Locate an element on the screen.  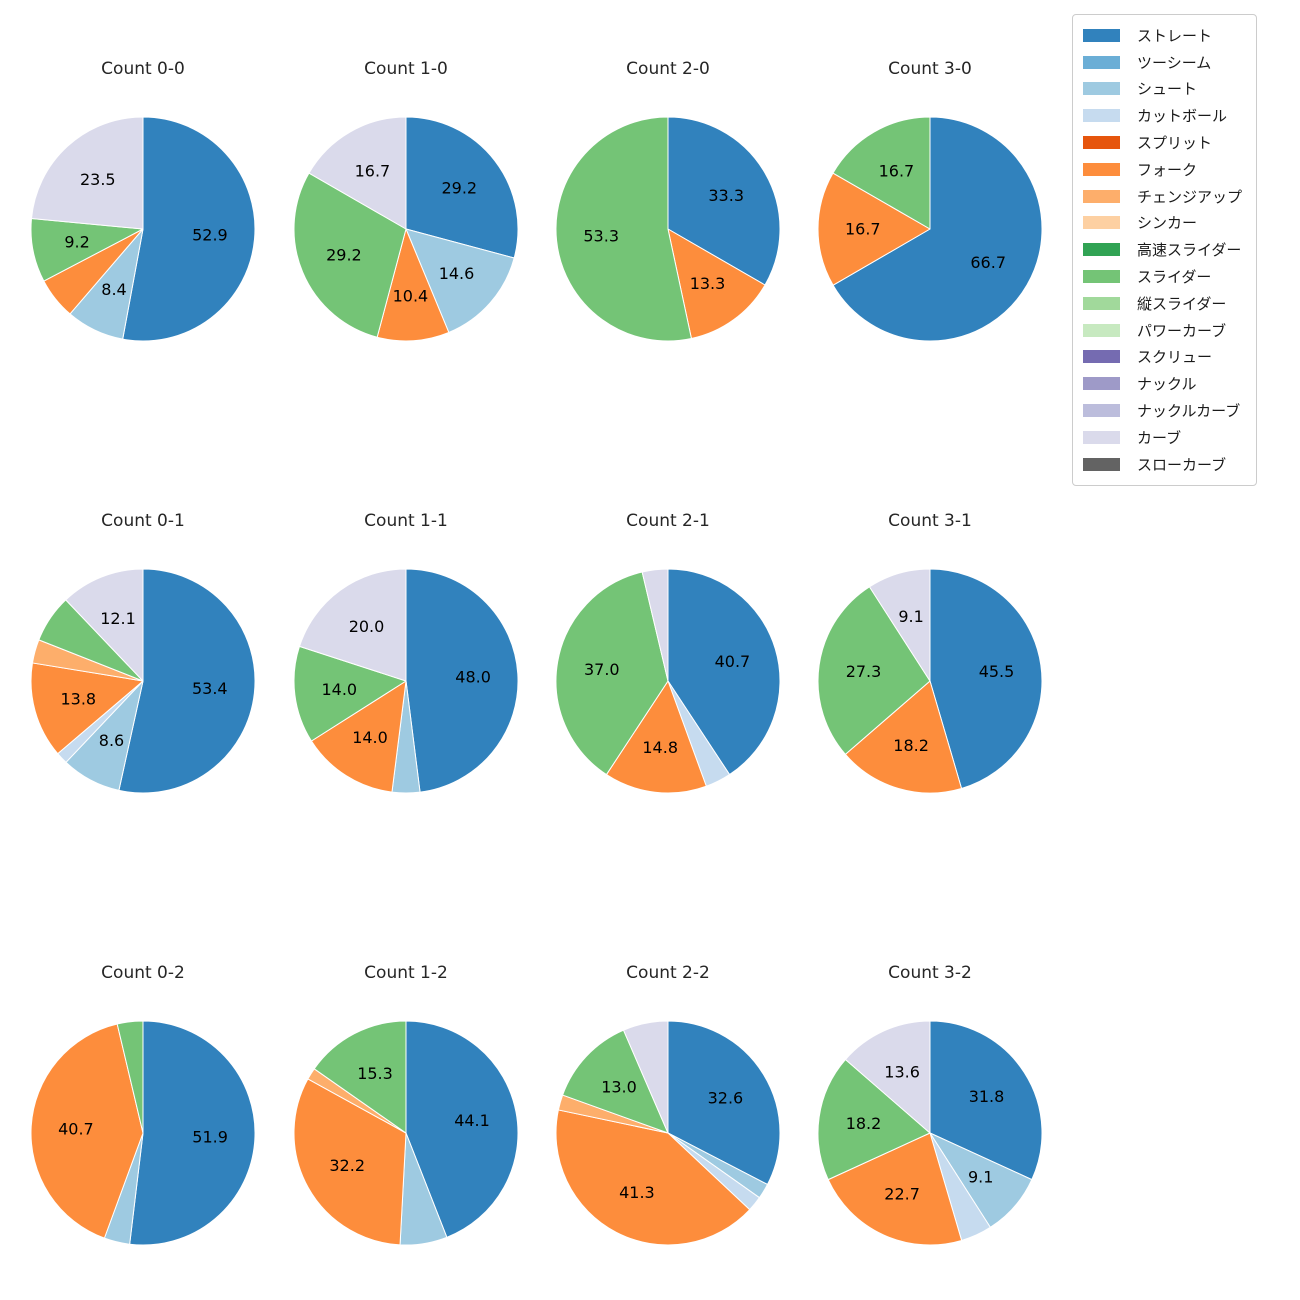
legend-item: パワーカーブ is located at coordinates (1162, 330).